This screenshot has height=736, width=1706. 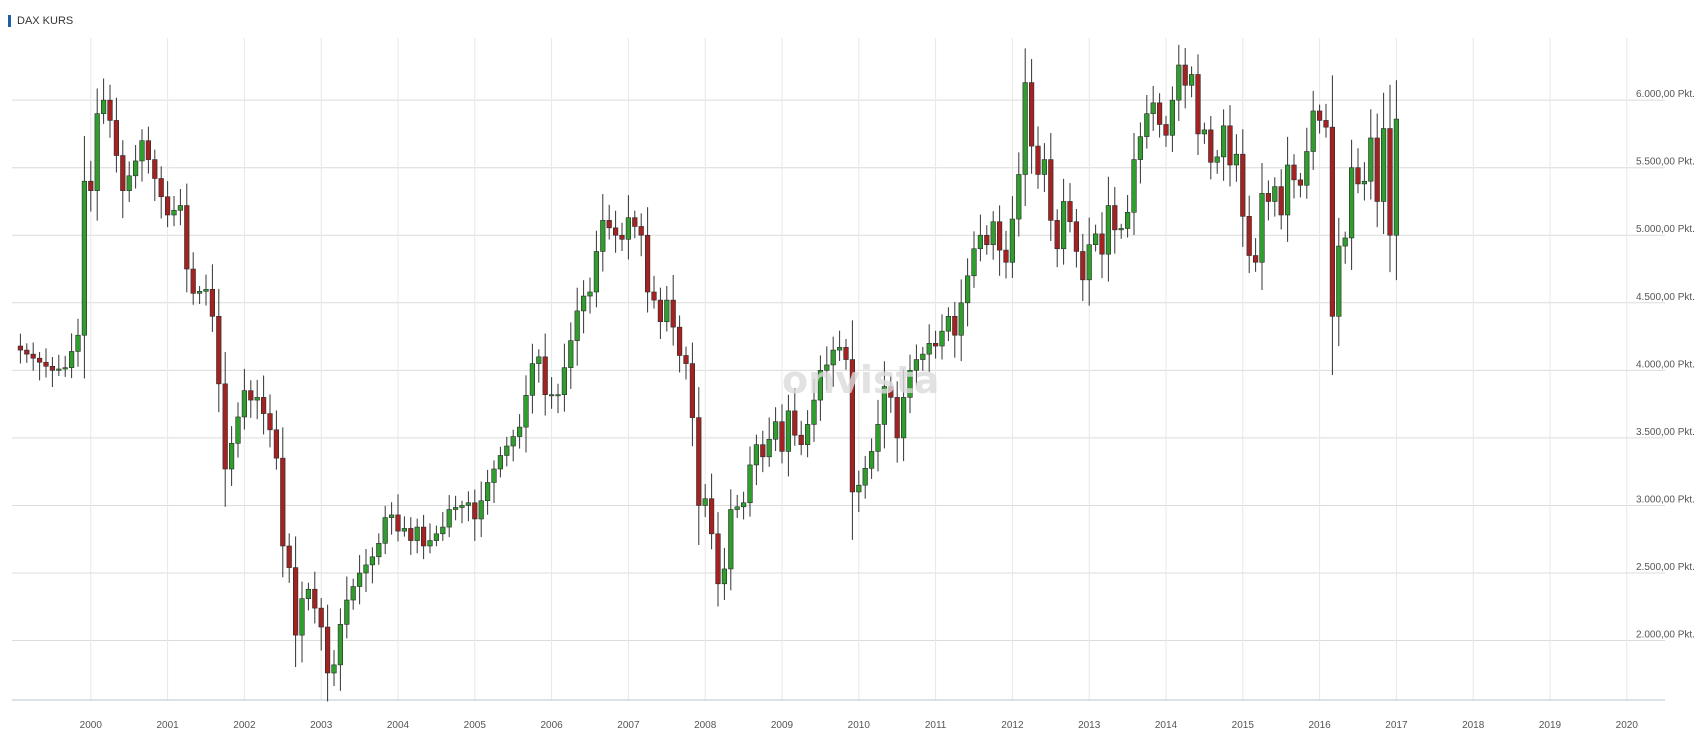 I want to click on x-tick-label: 2006, so click(x=551, y=725).